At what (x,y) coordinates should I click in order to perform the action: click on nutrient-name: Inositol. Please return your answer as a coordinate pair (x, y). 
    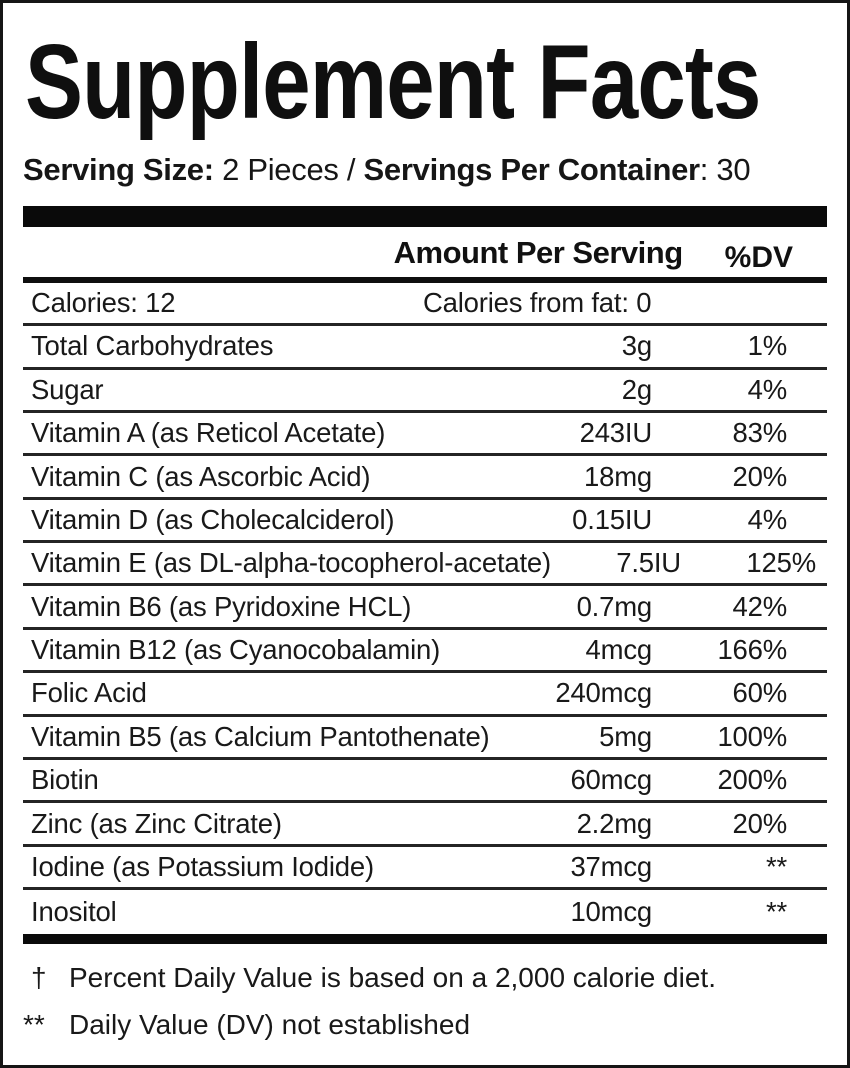
    Looking at the image, I should click on (74, 911).